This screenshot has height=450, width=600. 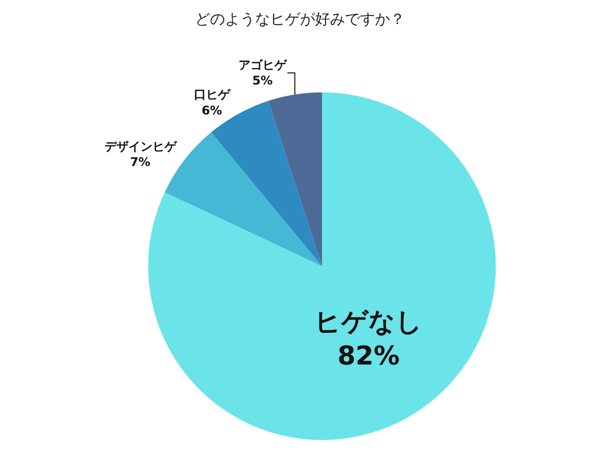 What do you see at coordinates (262, 81) in the screenshot?
I see `data-label: 5%` at bounding box center [262, 81].